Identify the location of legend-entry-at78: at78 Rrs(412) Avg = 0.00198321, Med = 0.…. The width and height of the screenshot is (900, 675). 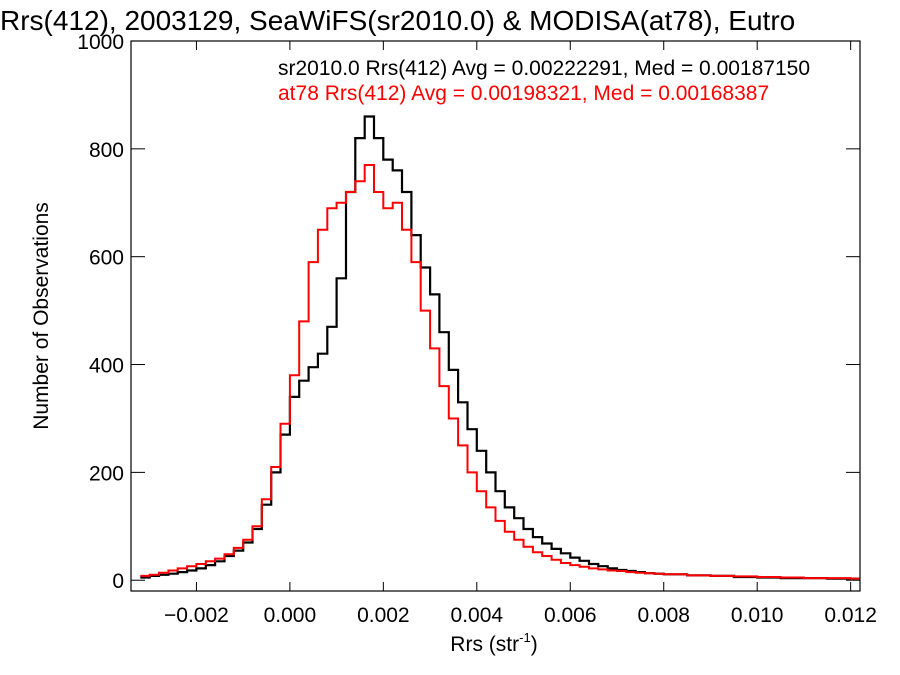
(523, 93).